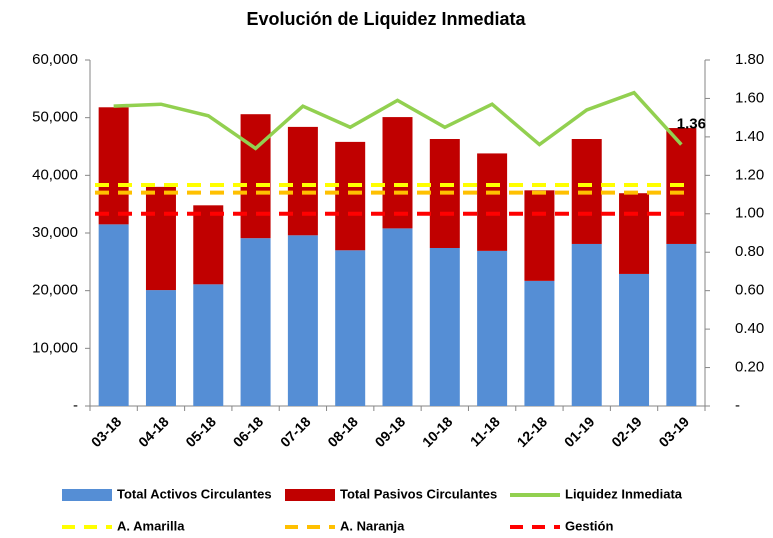 This screenshot has height=538, width=773. What do you see at coordinates (749, 251) in the screenshot?
I see `y2-tick-label: 0.80` at bounding box center [749, 251].